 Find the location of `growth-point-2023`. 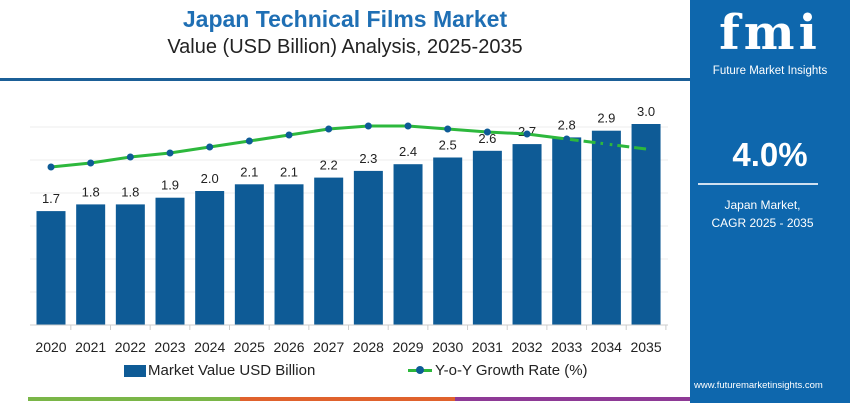

growth-point-2023 is located at coordinates (170, 153).